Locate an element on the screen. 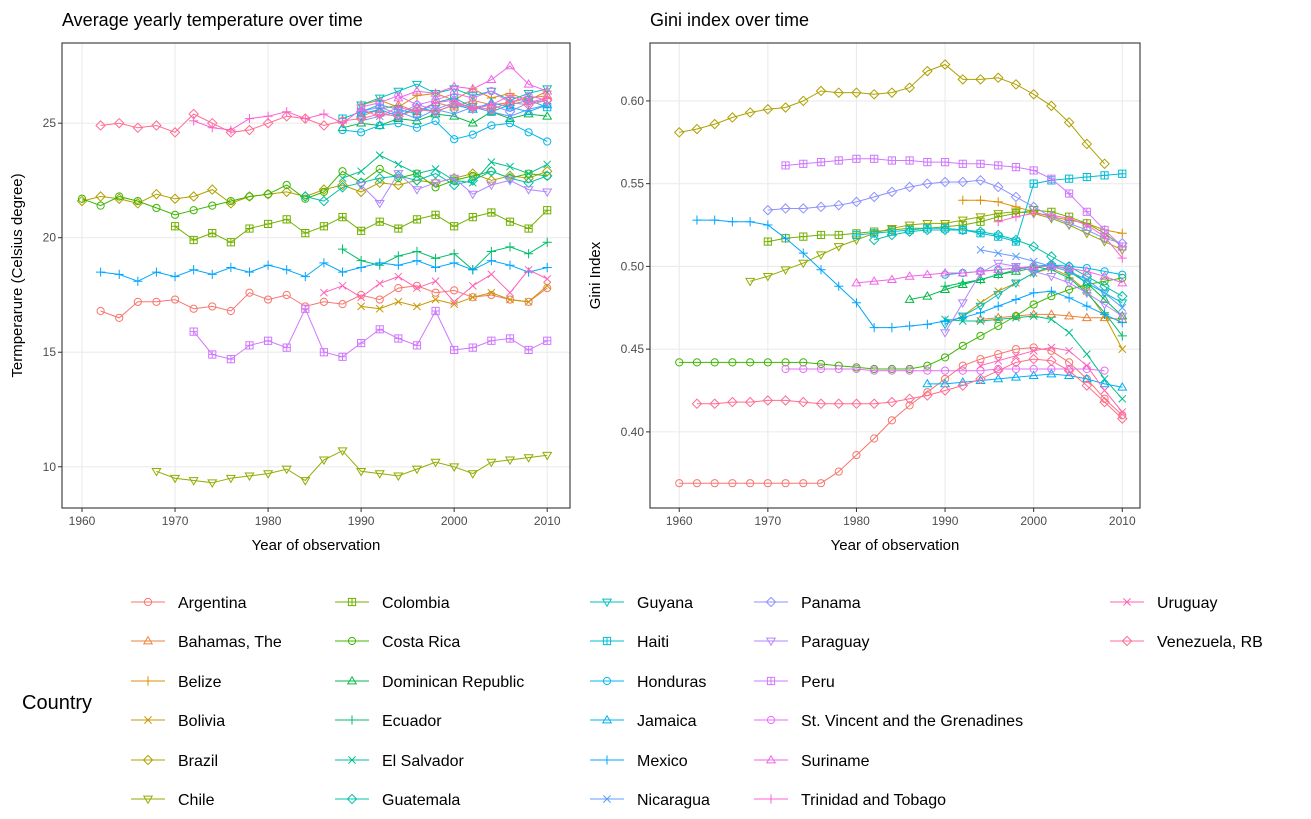 The height and width of the screenshot is (819, 1311). legend-label: Costa Rica is located at coordinates (421, 642).